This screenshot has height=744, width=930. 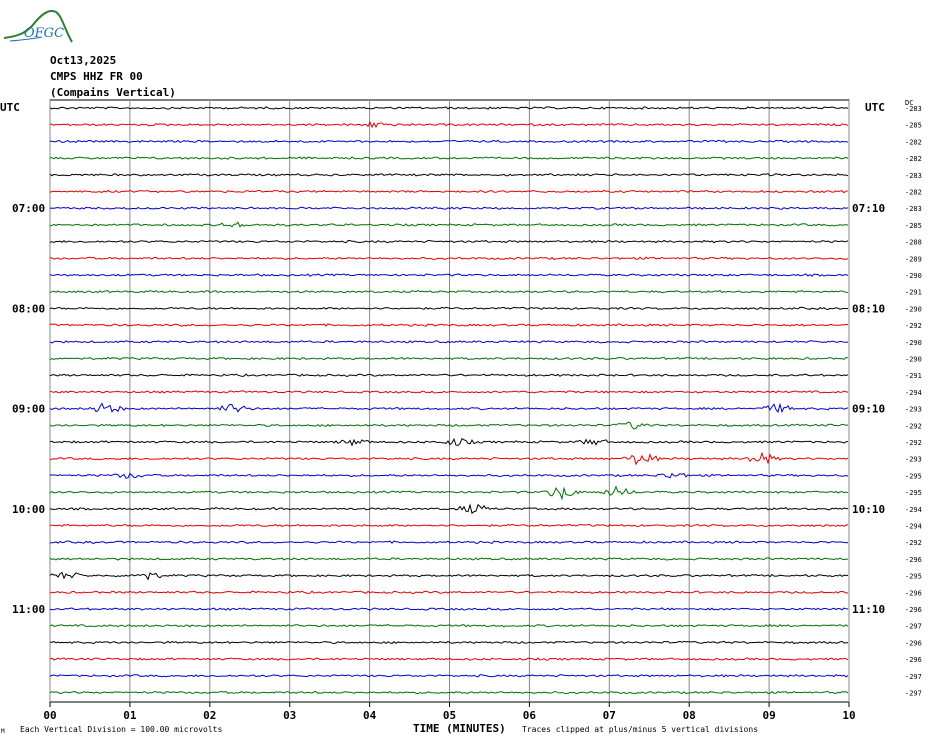 I want to click on dc-label: DC, so click(x=909, y=103).